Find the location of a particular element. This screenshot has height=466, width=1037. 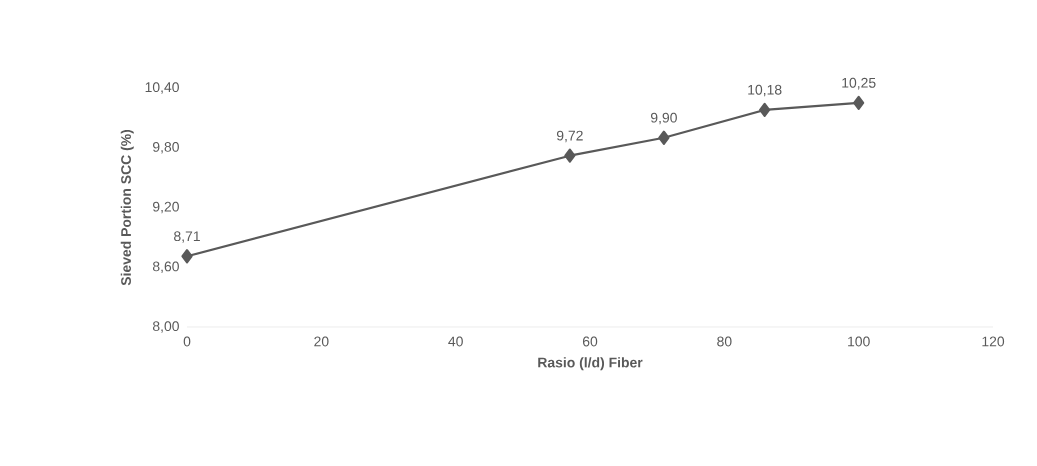

y-tick-label: 8,00 is located at coordinates (165, 327).